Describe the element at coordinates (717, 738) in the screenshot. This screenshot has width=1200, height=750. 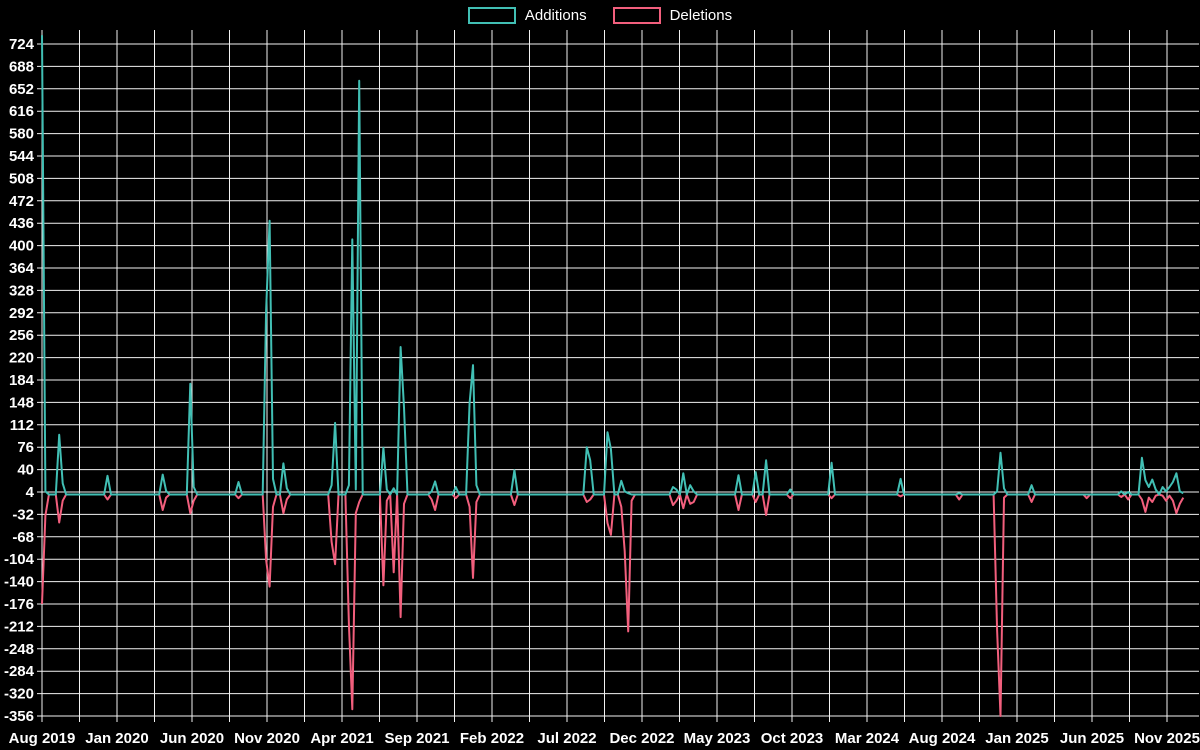
I see `x-axis-tick-label: May 2023` at that location.